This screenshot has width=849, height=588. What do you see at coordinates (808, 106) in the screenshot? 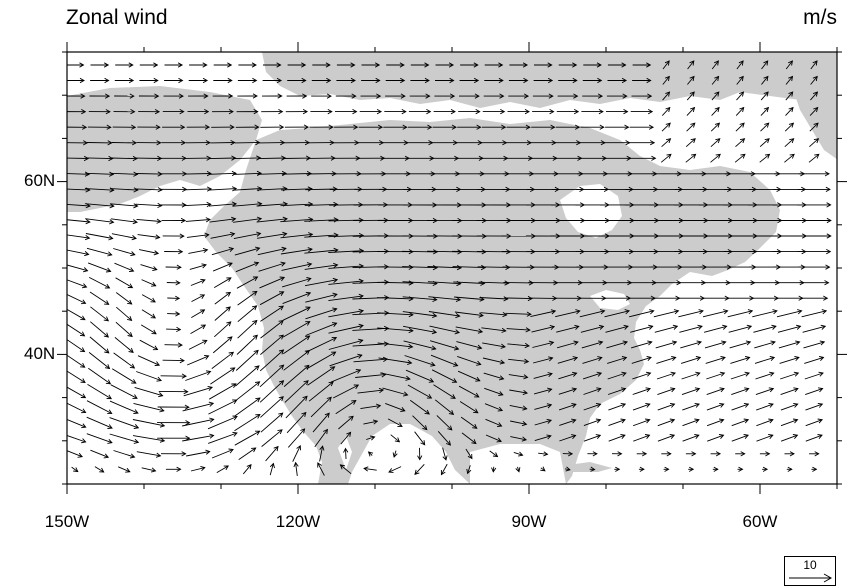
I see `greenland` at bounding box center [808, 106].